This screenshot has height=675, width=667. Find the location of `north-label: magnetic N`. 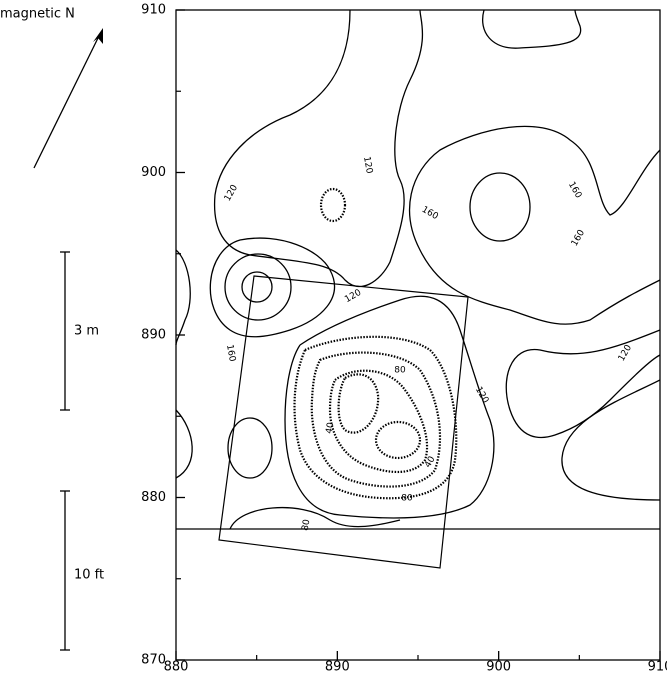

north-label: magnetic N is located at coordinates (37, 14).